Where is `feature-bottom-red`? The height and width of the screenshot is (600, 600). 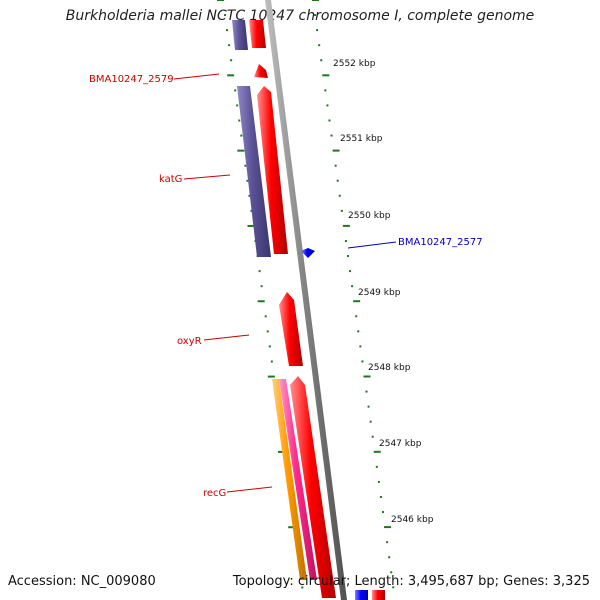
feature-bottom-red is located at coordinates (378, 595).